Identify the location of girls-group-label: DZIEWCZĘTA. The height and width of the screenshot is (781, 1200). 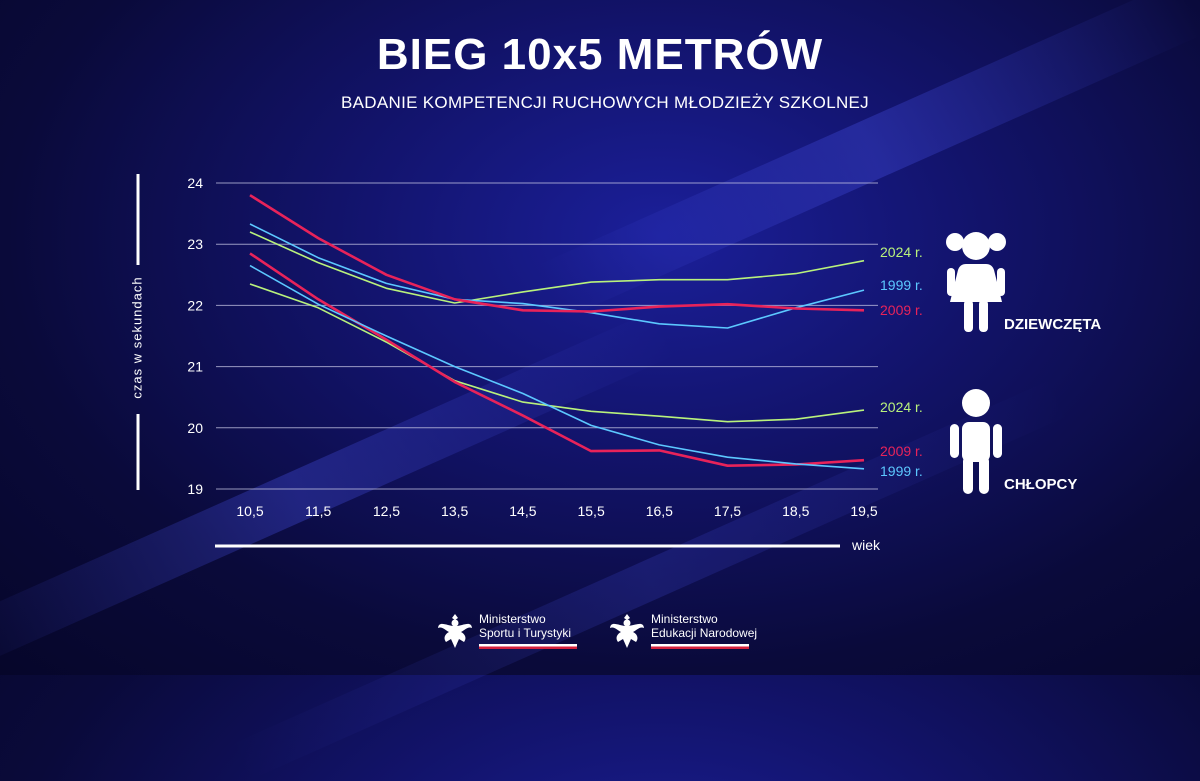
(1052, 324).